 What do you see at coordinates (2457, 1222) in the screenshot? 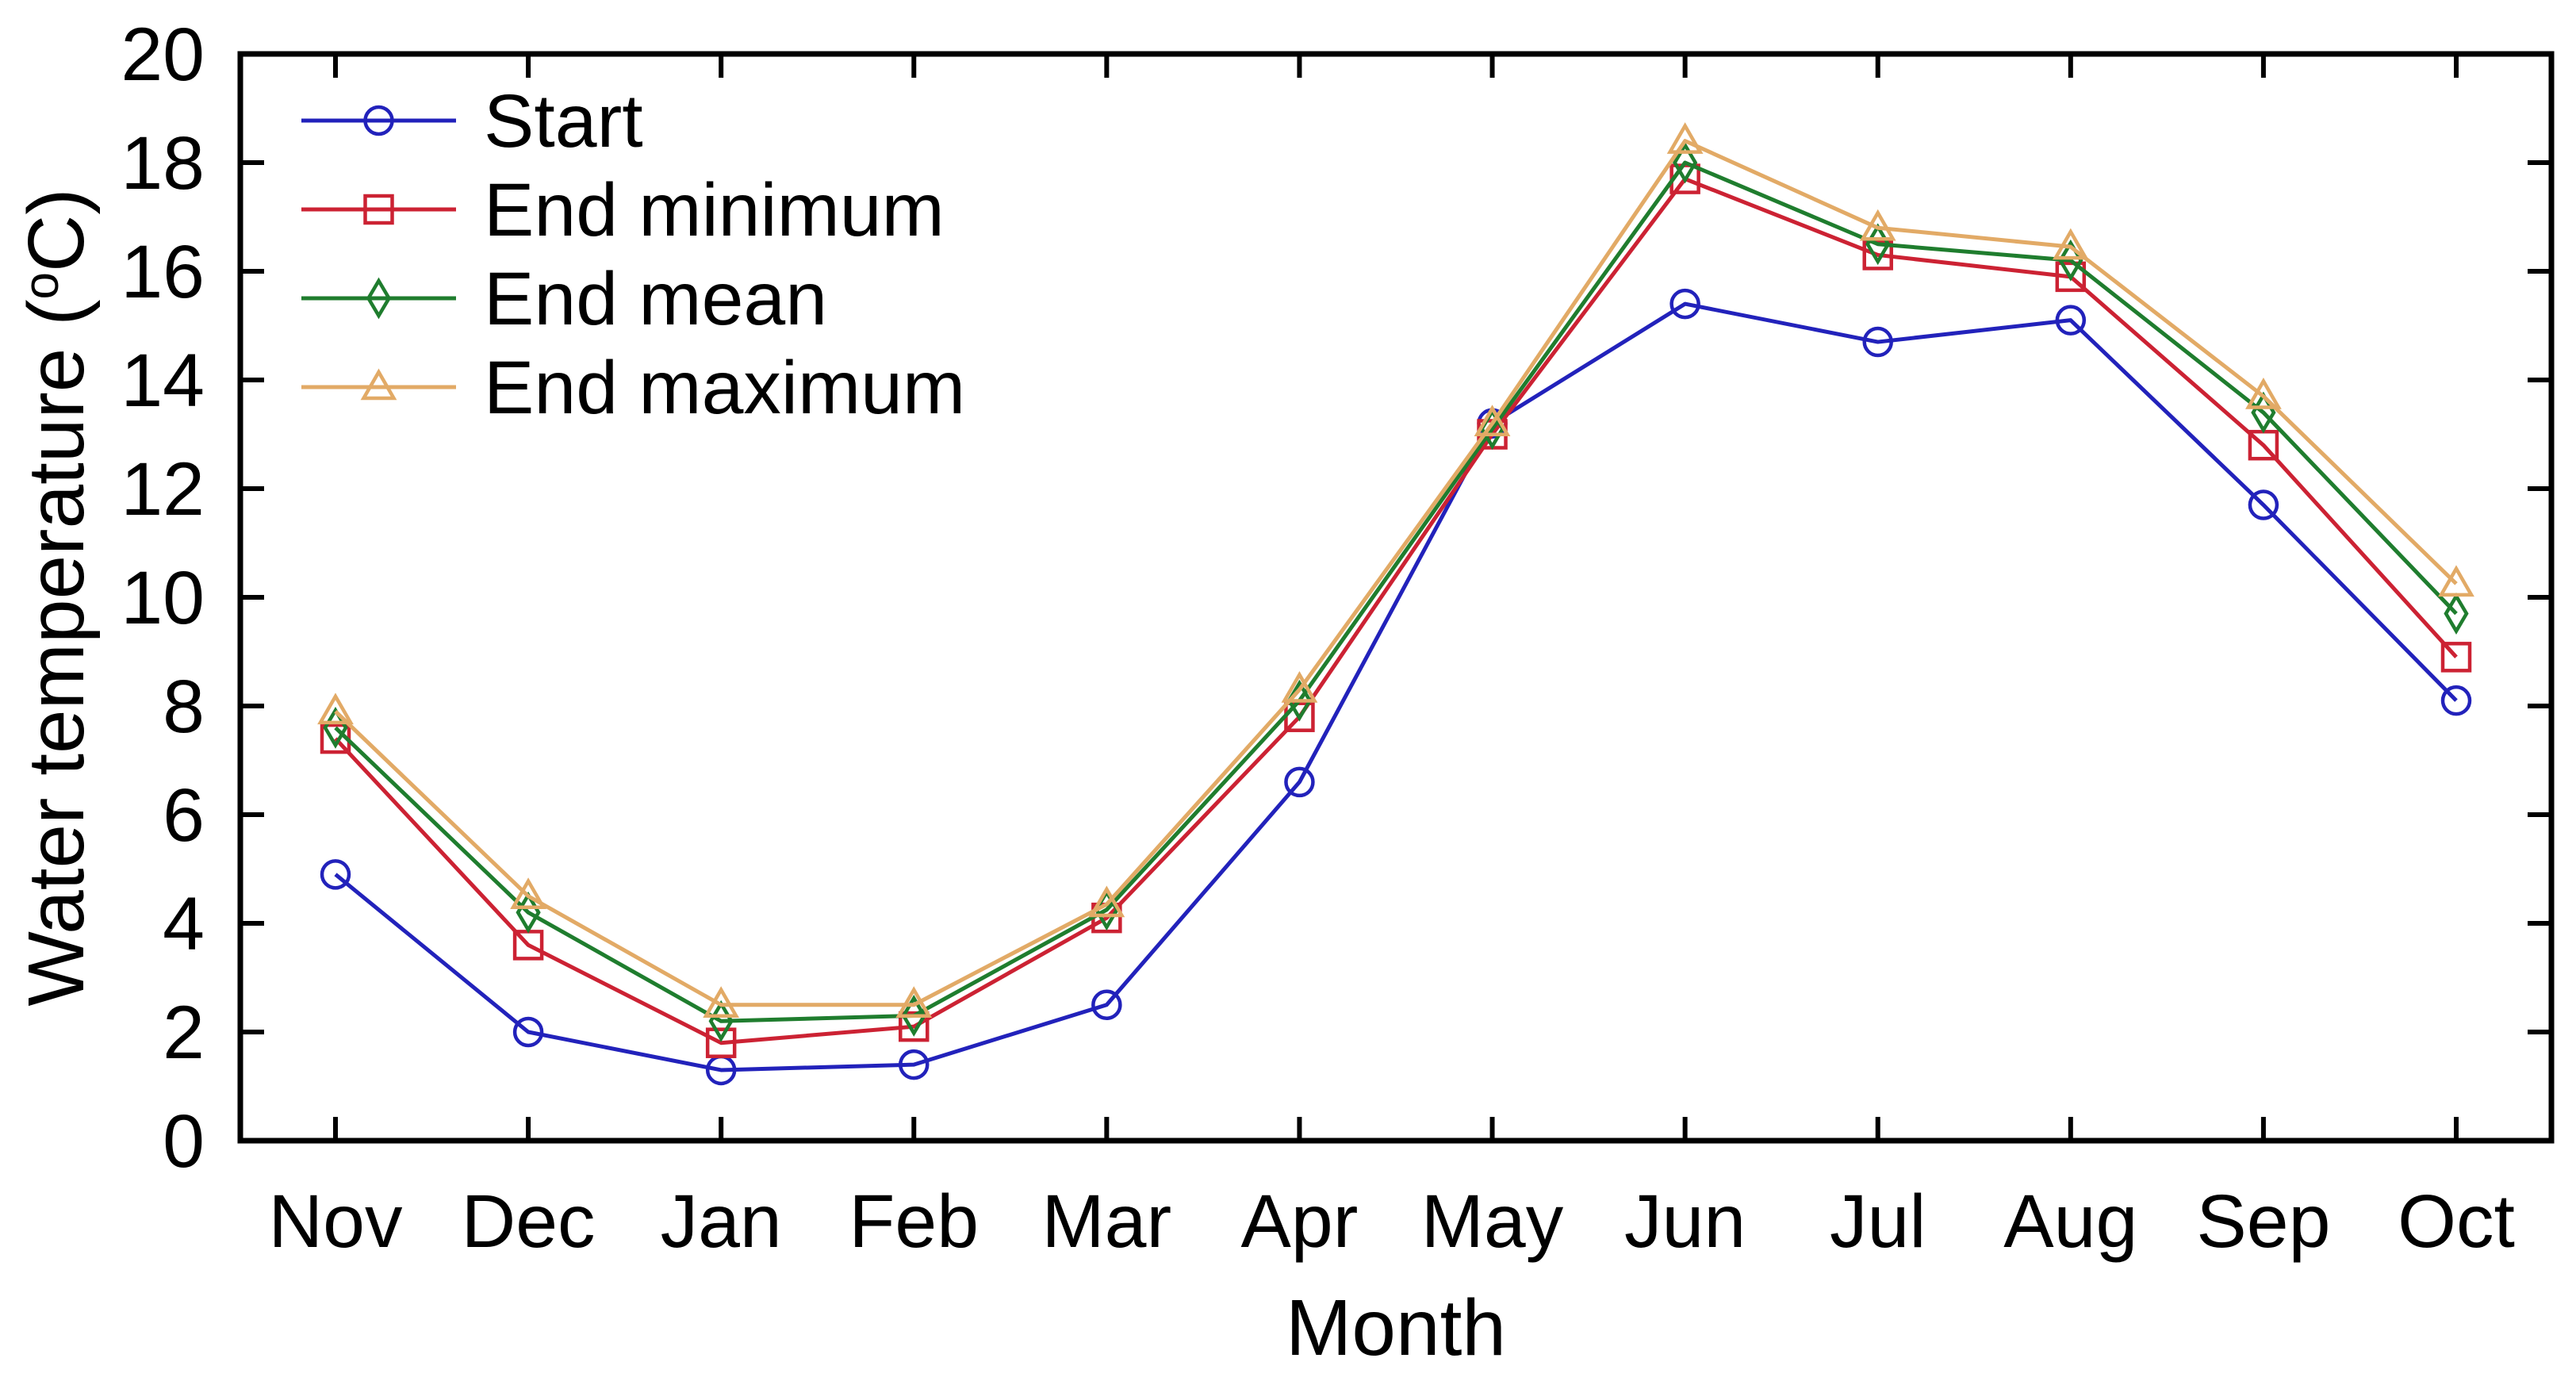
I see `x-tick-label: Oct` at bounding box center [2457, 1222].